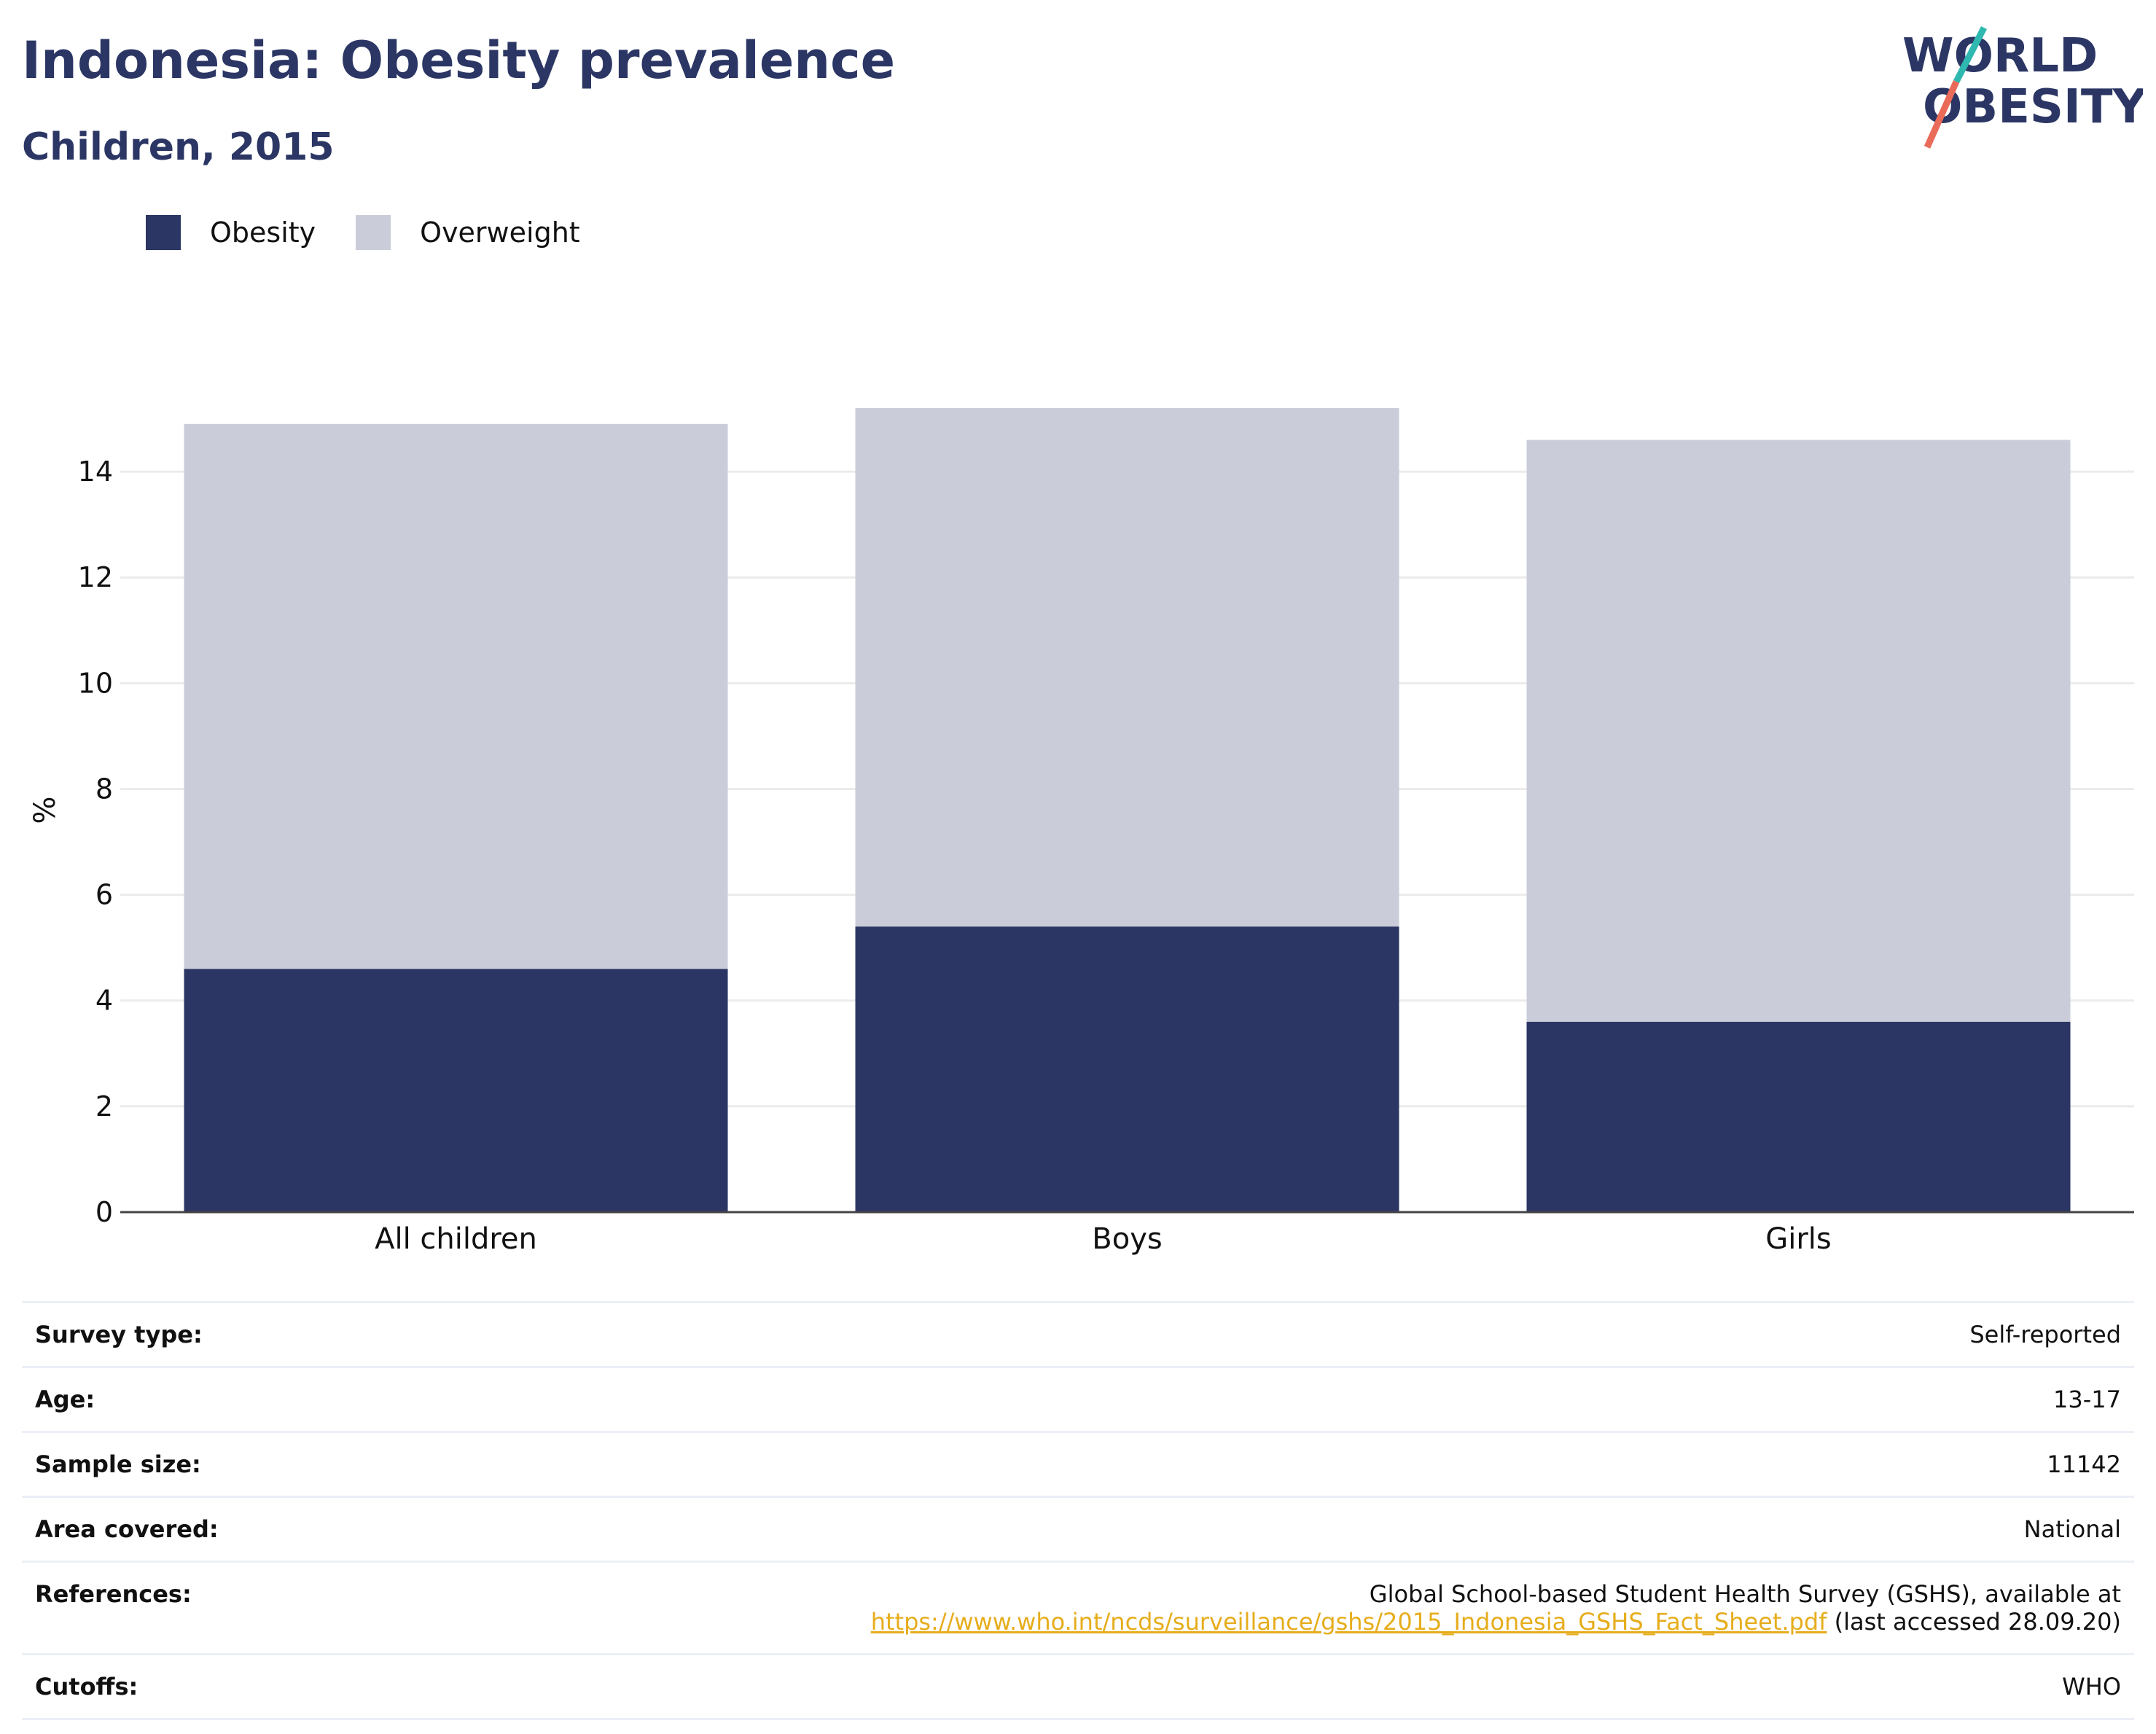  I want to click on x-tick-label: All children, so click(456, 1239).